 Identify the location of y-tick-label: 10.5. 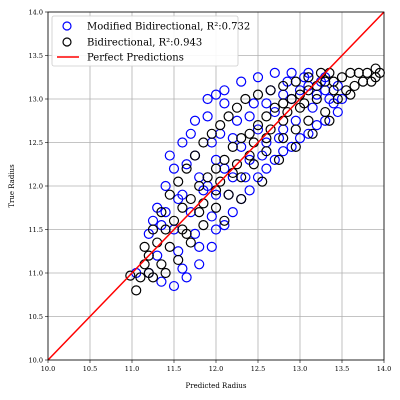
(36, 317).